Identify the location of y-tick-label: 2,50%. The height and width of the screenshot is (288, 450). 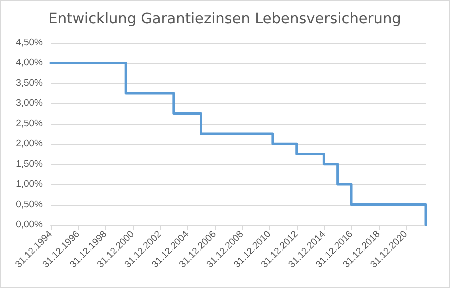
(30, 124).